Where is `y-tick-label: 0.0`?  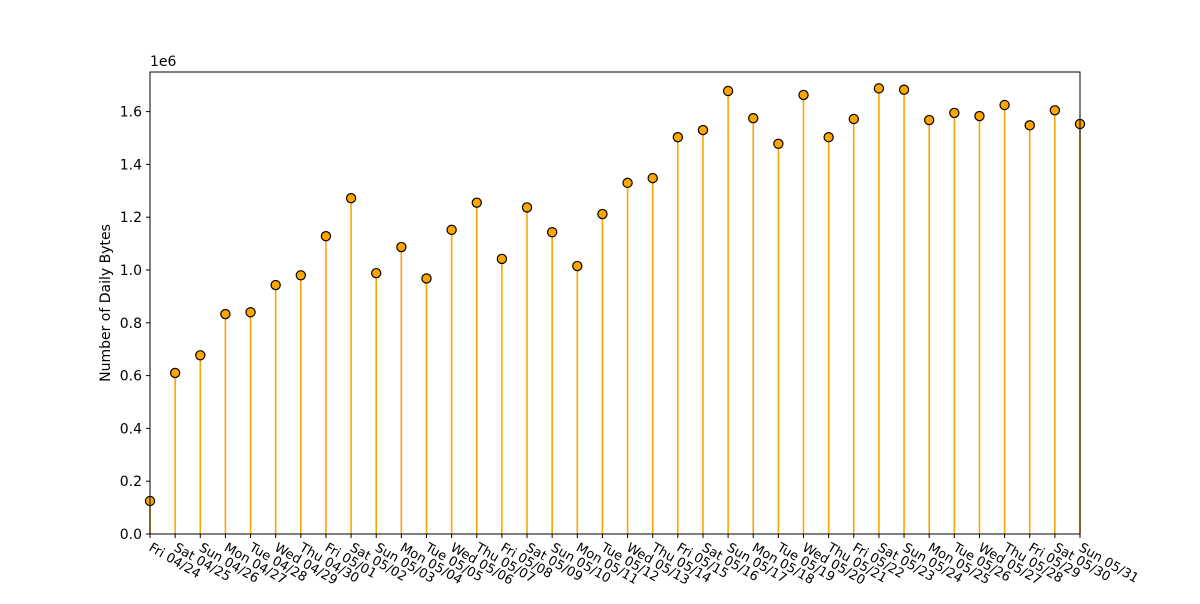 y-tick-label: 0.0 is located at coordinates (131, 535).